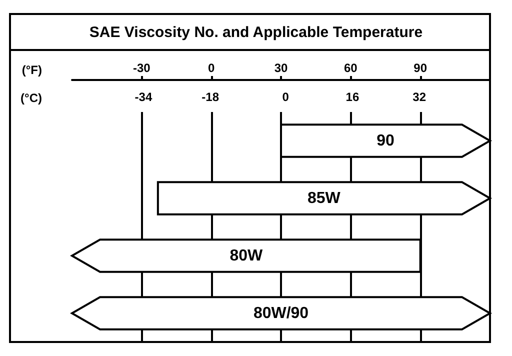 Image resolution: width=512 pixels, height=356 pixels. What do you see at coordinates (141, 68) in the screenshot?
I see `x-tick-label: -30` at bounding box center [141, 68].